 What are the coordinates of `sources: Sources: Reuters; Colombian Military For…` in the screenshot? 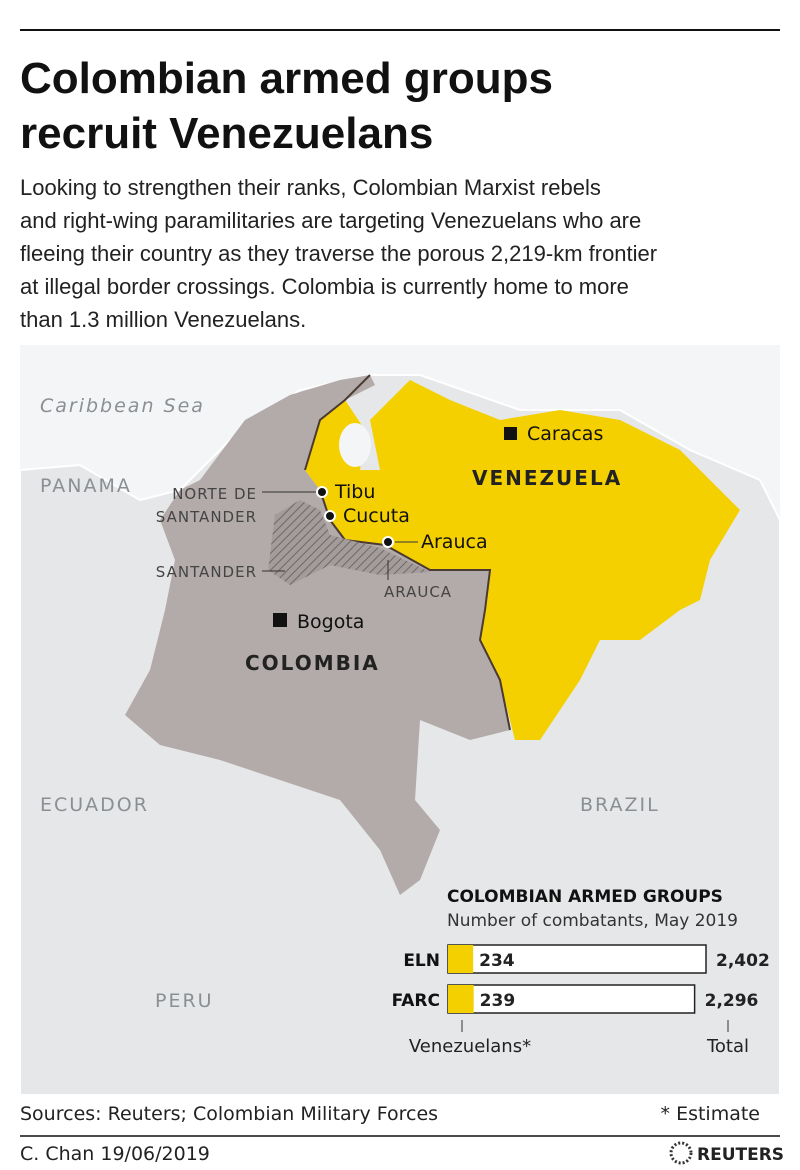 It's located at (229, 1114).